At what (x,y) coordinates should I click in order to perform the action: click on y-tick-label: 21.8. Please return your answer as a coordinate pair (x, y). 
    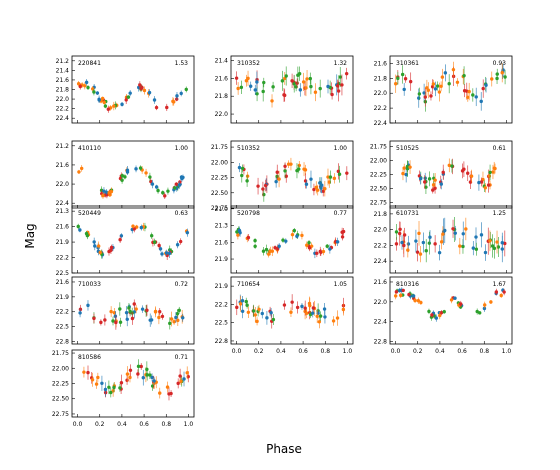
    Looking at the image, I should click on (222, 96).